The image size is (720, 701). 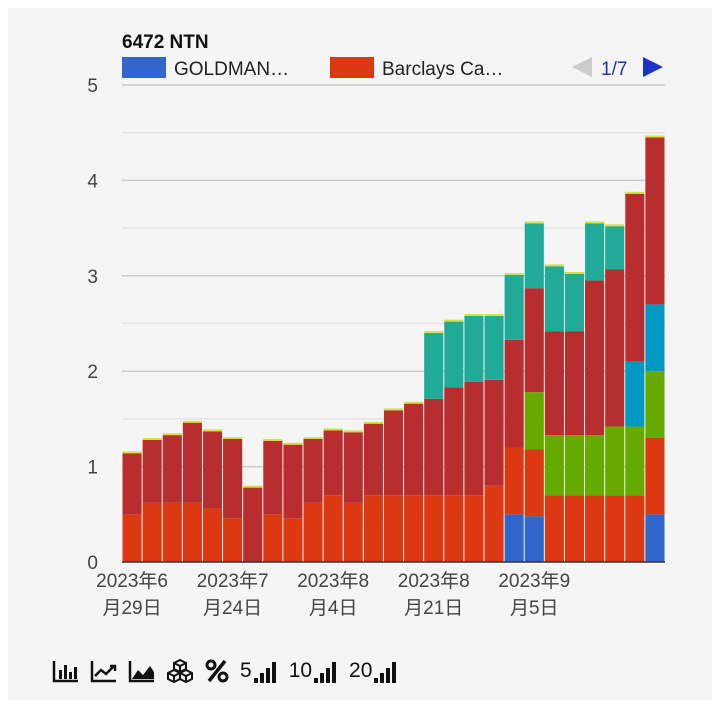 I want to click on stack-button, so click(x=180, y=670).